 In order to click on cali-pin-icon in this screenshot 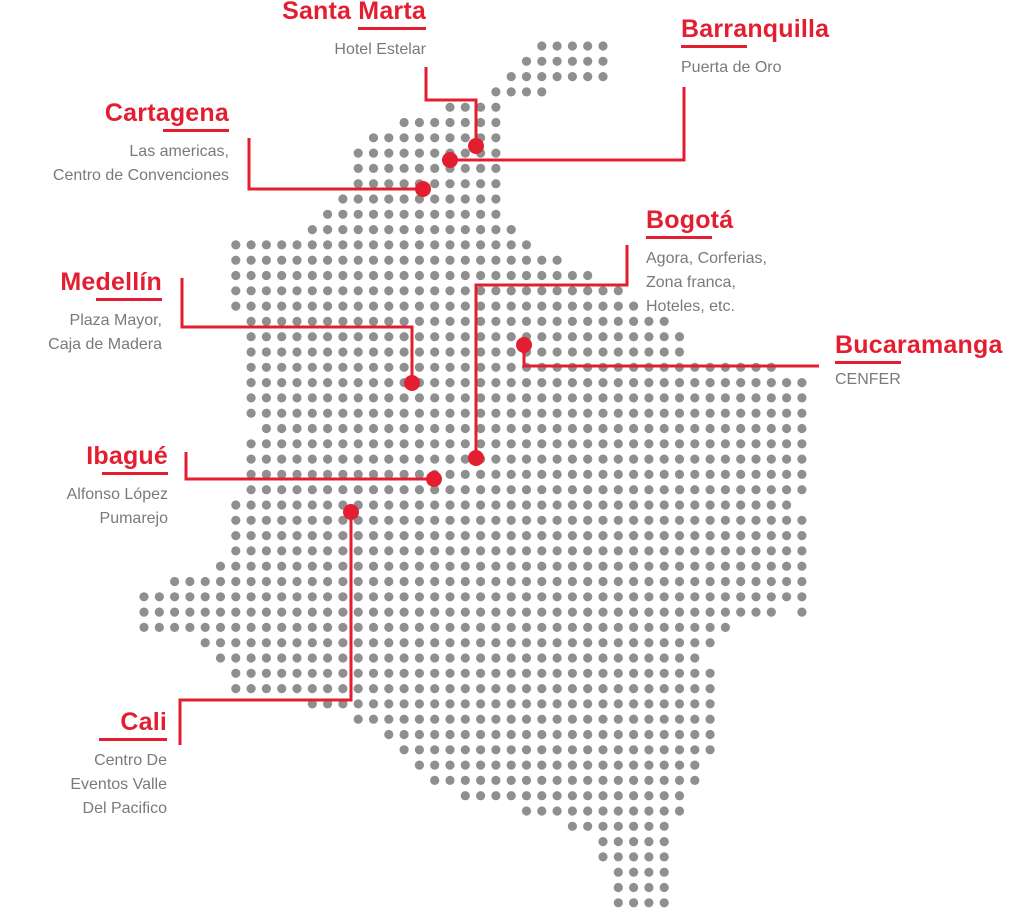, I will do `click(351, 512)`.